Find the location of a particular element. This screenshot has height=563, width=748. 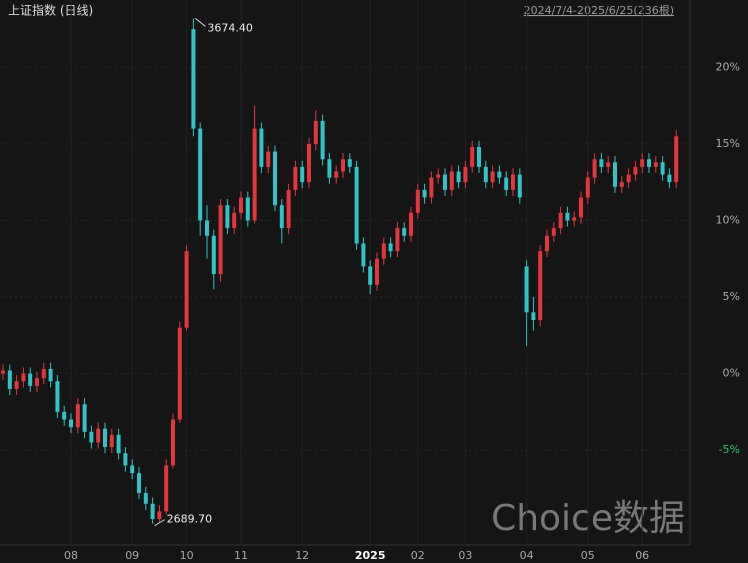

x-tick-label: 02 is located at coordinates (418, 555).